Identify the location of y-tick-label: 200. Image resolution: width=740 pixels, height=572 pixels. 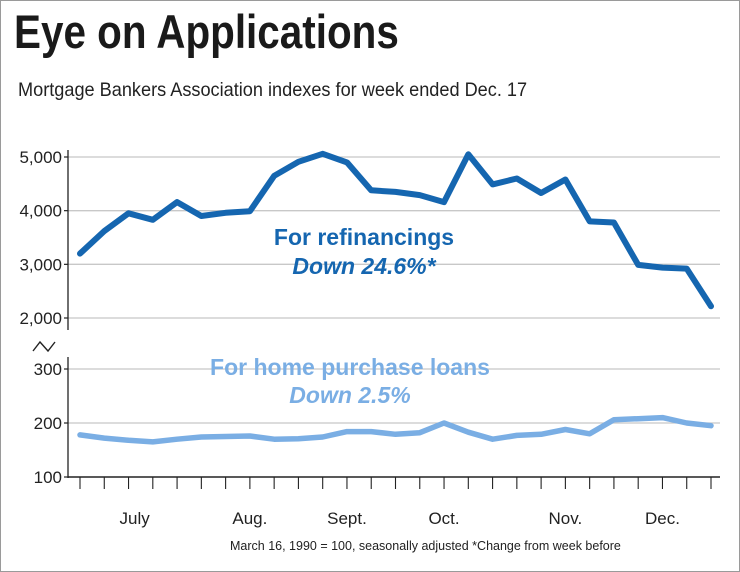
(48, 423).